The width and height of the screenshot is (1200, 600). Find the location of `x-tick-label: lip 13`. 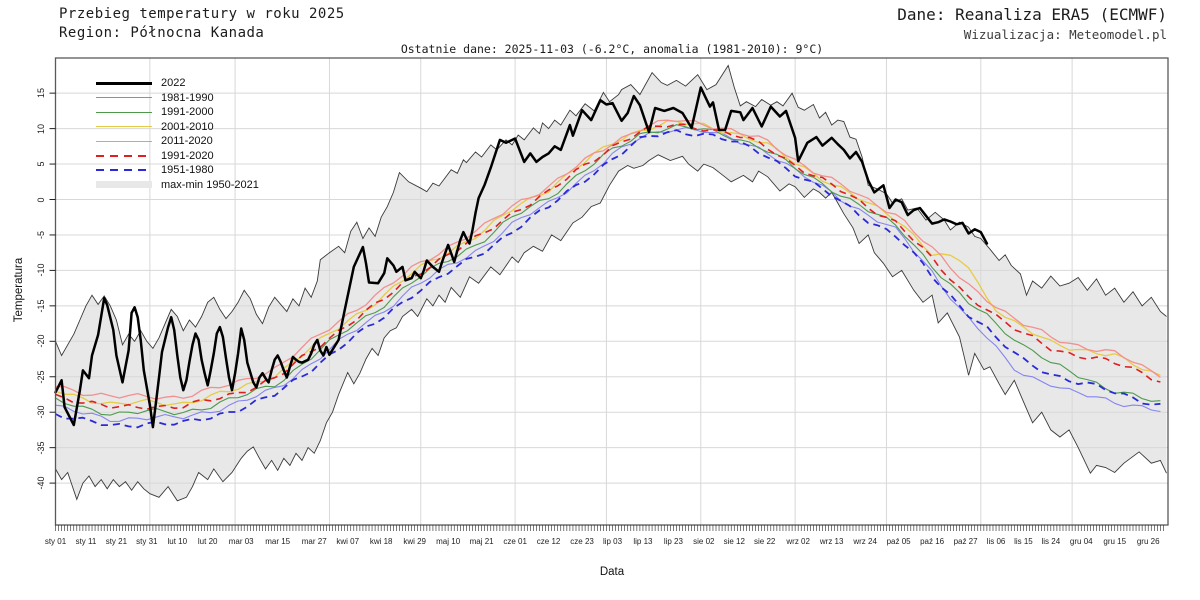

x-tick-label: lip 13 is located at coordinates (643, 541).